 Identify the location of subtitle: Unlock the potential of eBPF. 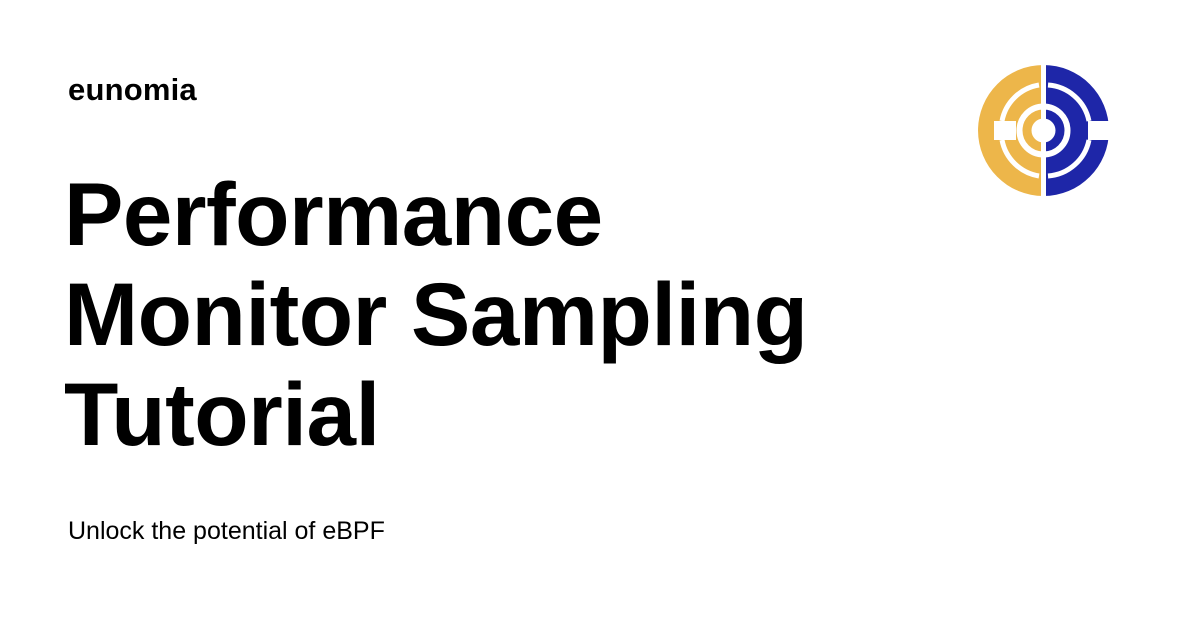
(226, 531).